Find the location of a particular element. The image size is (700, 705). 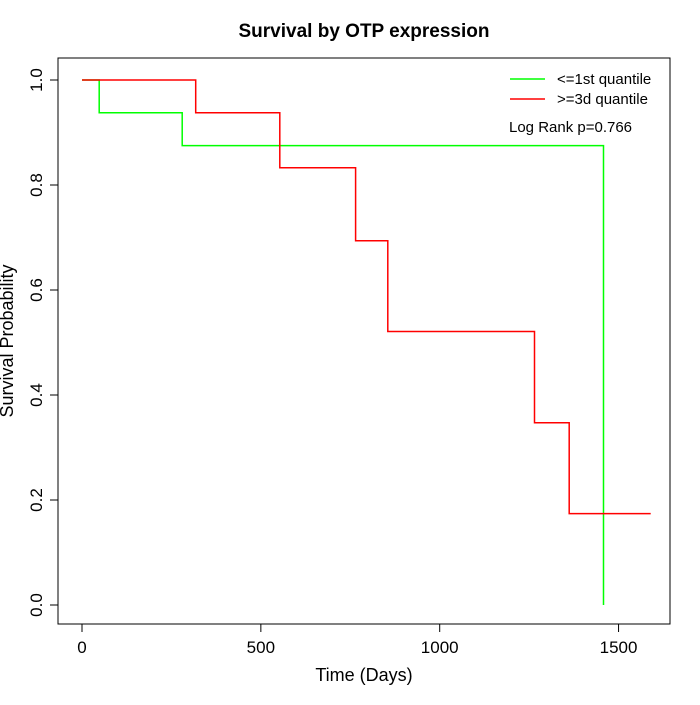

x-axis-label: Time (Days) is located at coordinates (363, 675).